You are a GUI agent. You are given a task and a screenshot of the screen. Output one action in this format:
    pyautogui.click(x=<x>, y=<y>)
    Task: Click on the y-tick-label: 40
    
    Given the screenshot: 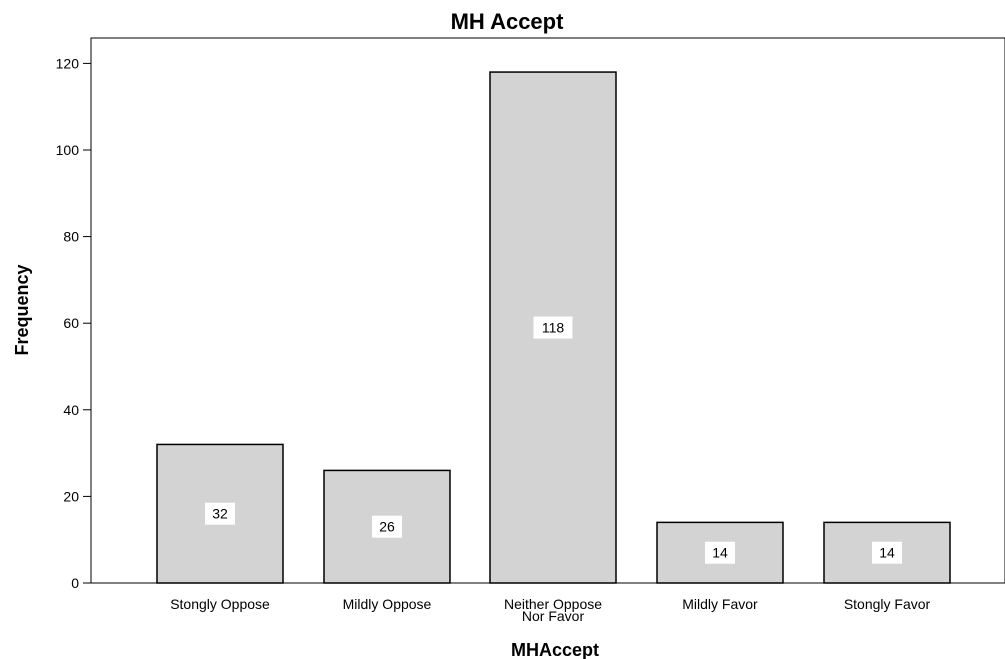 What is the action you would take?
    pyautogui.click(x=71, y=410)
    